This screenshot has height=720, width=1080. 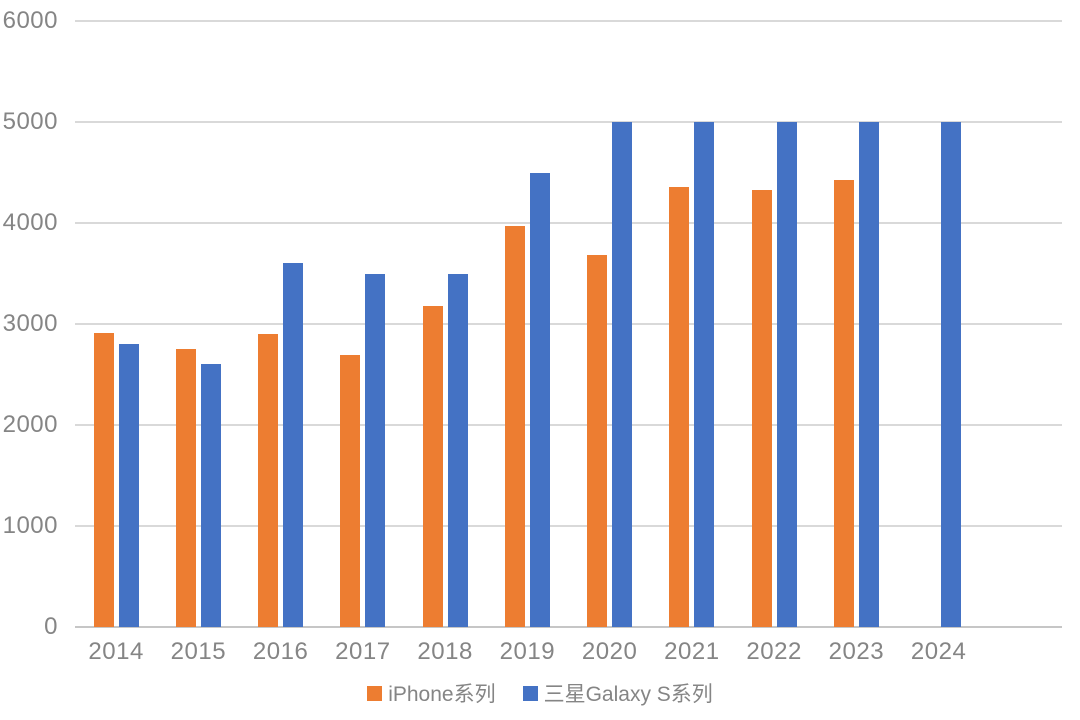 What do you see at coordinates (951, 374) in the screenshot?
I see `bar-galaxy-s-2024` at bounding box center [951, 374].